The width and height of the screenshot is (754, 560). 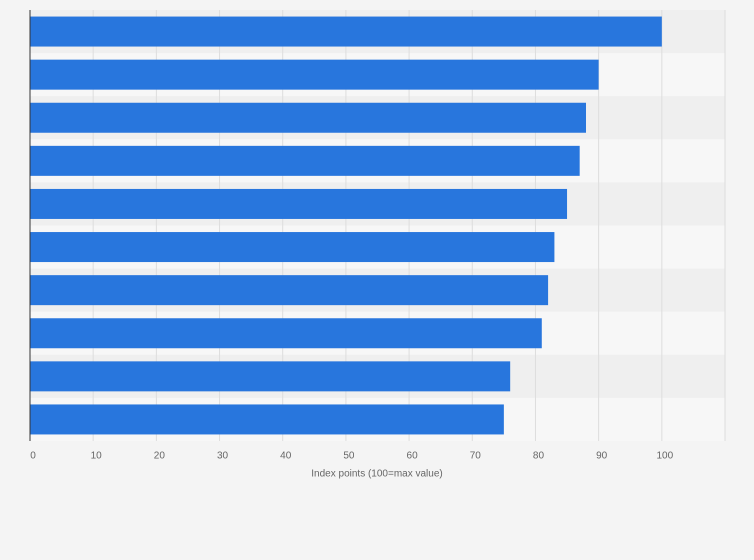 I want to click on x-tick-label: 30, so click(x=223, y=456).